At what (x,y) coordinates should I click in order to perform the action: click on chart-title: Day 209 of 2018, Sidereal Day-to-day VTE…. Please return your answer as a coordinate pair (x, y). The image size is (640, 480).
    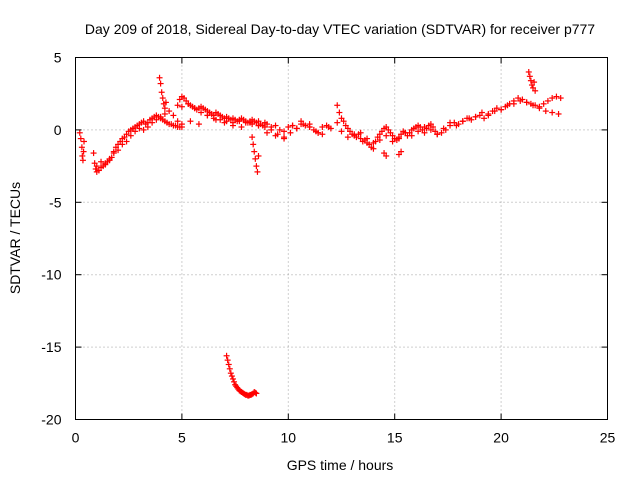
    Looking at the image, I should click on (340, 29).